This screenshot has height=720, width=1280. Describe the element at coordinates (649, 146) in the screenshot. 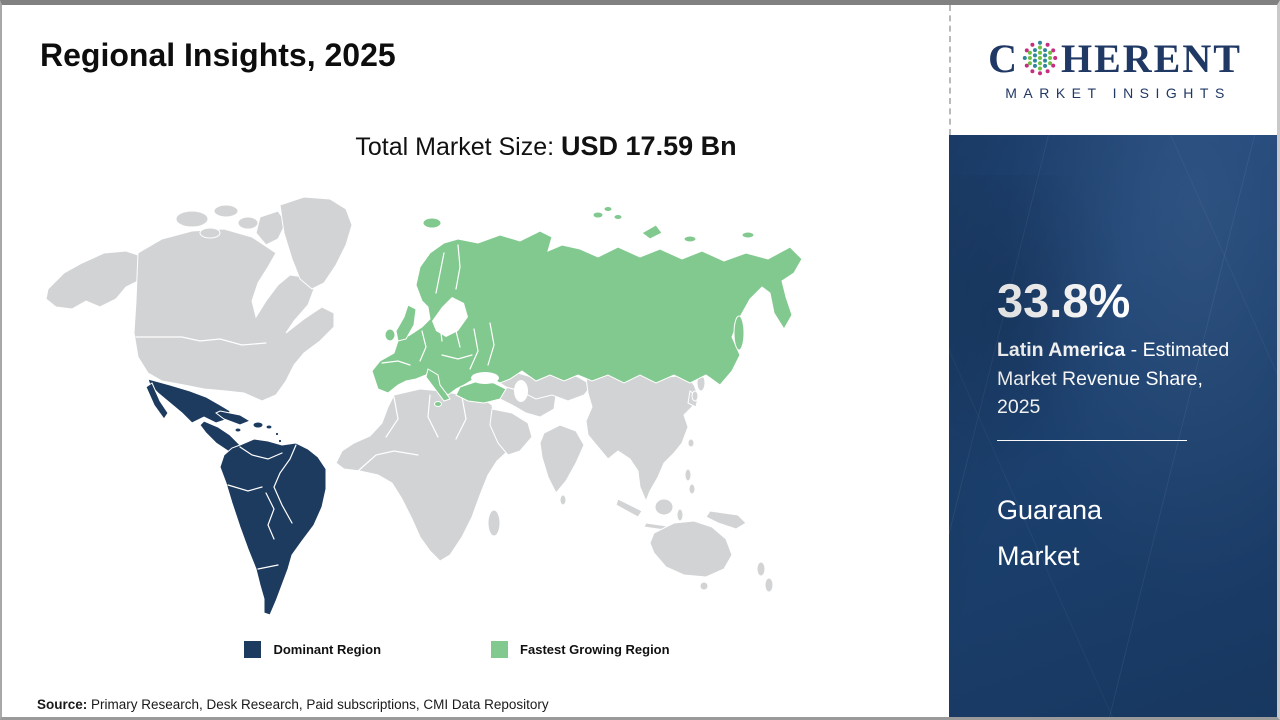

I see `total-market-size-value: USD 17.59 Bn` at that location.